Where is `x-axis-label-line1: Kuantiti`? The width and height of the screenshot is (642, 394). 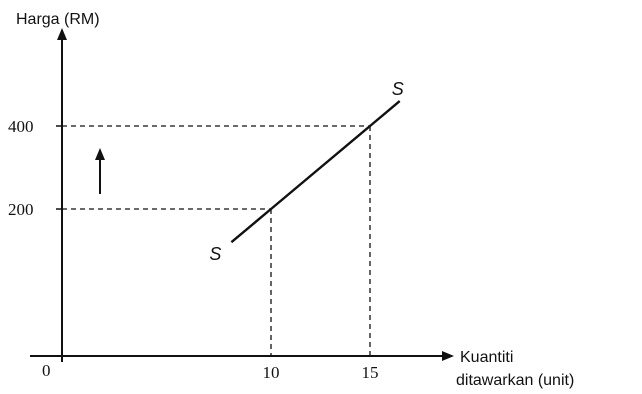
x-axis-label-line1: Kuantiti is located at coordinates (486, 357).